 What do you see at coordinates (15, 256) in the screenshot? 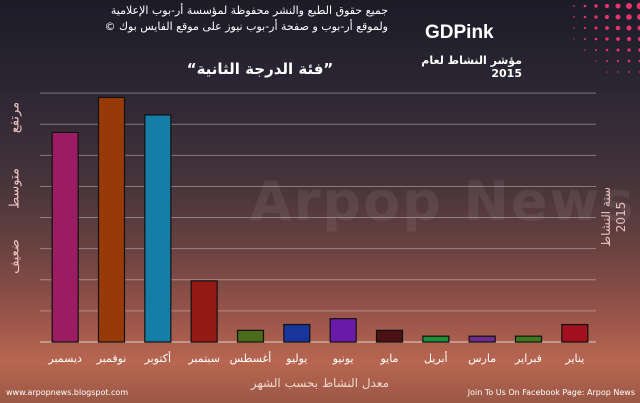
I see `y-level-low: ضعيف` at bounding box center [15, 256].